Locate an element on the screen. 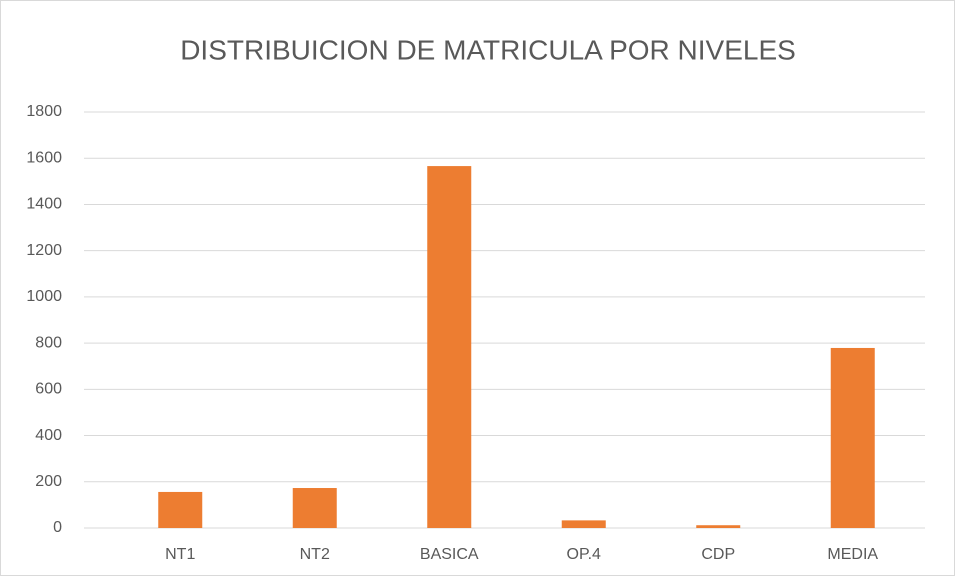  y-tick-label: 1000 is located at coordinates (44, 296).